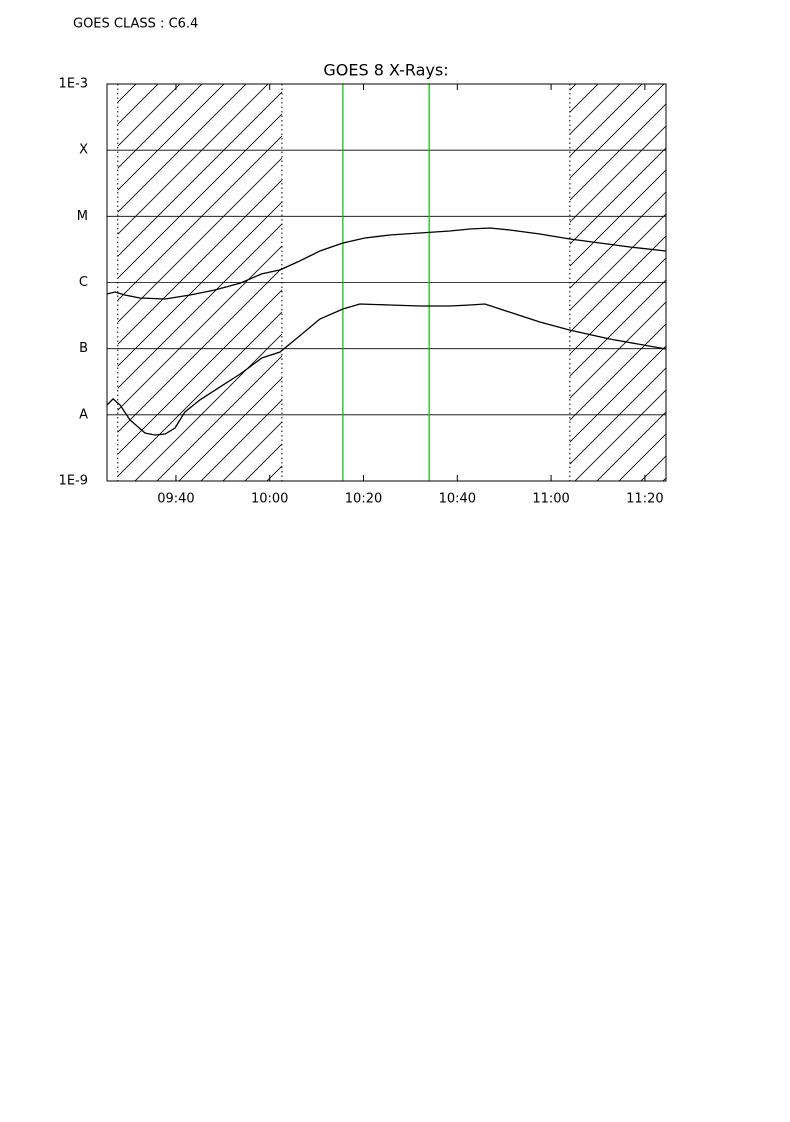 The height and width of the screenshot is (1122, 790). Describe the element at coordinates (385, 70) in the screenshot. I see `chart-title: GOES 8 X-Rays:` at that location.